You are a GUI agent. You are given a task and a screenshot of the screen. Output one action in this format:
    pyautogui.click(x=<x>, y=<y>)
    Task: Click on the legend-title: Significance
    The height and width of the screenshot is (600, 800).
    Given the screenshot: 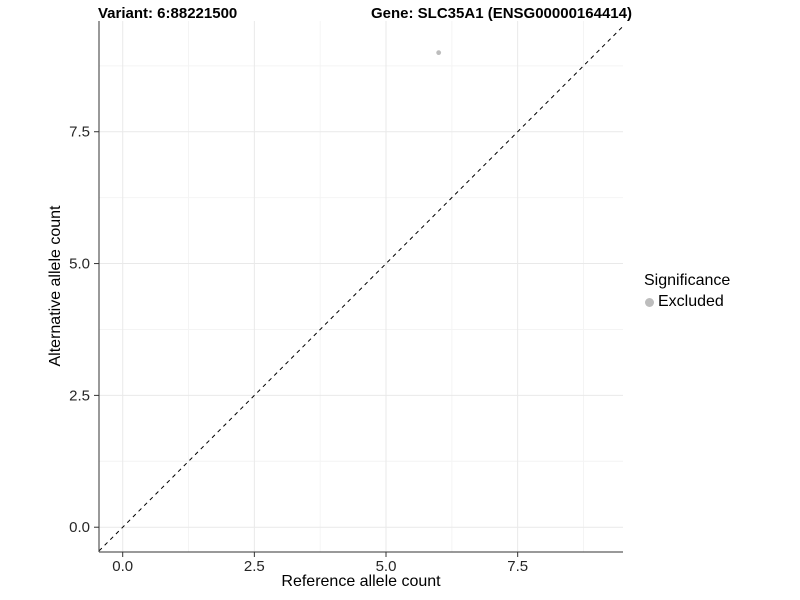 What is the action you would take?
    pyautogui.click(x=687, y=280)
    